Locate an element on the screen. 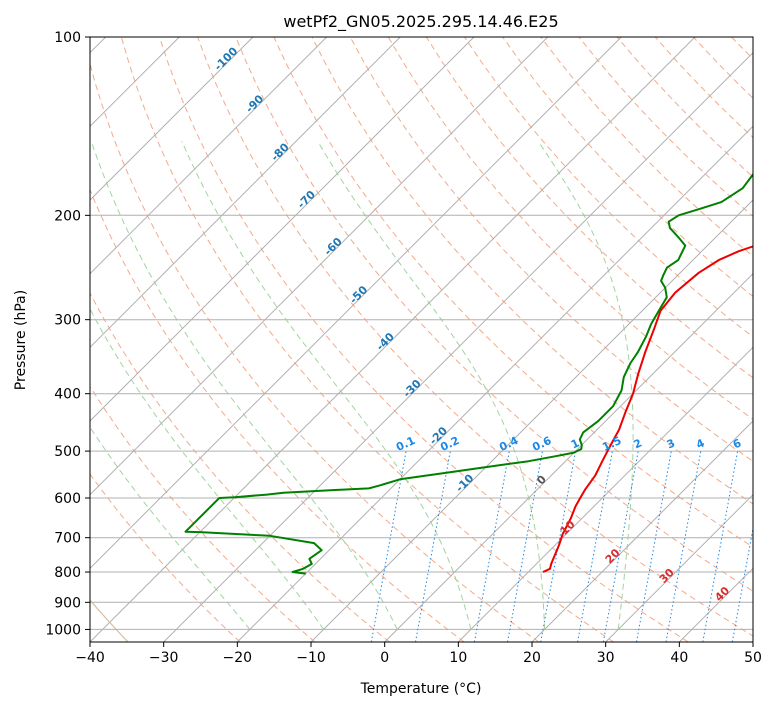 The height and width of the screenshot is (708, 775). y-tick-label: 400 is located at coordinates (67, 395).